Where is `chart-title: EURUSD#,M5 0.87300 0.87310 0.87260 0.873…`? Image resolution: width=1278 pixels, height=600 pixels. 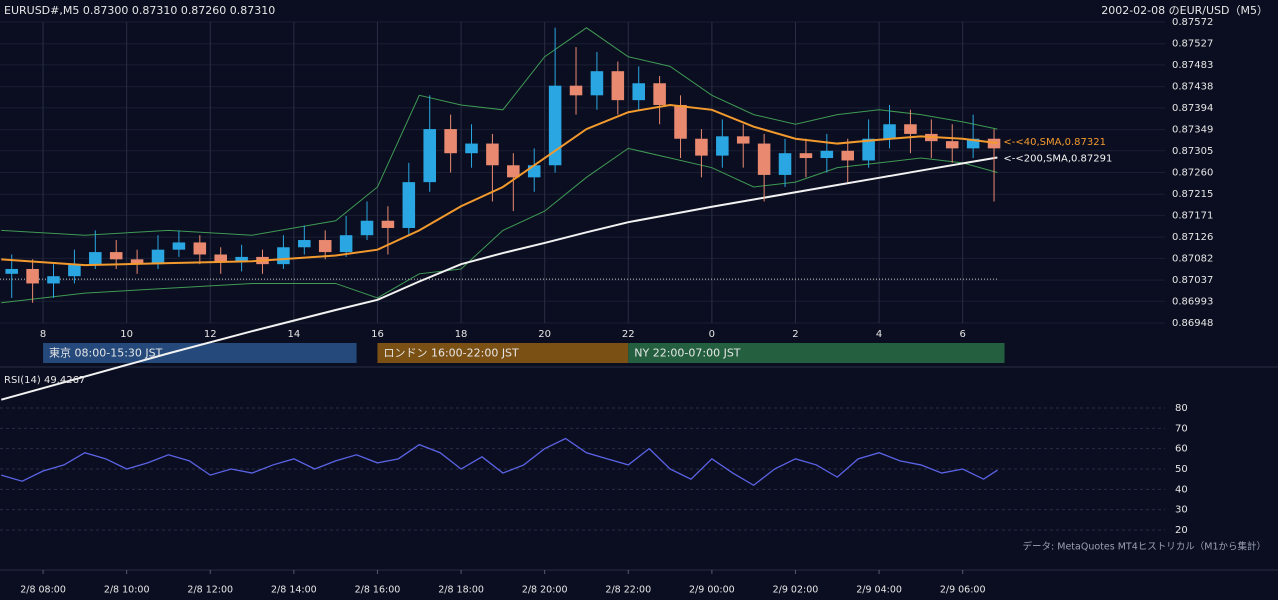 chart-title: EURUSD#,M5 0.87300 0.87310 0.87260 0.873… is located at coordinates (139, 10).